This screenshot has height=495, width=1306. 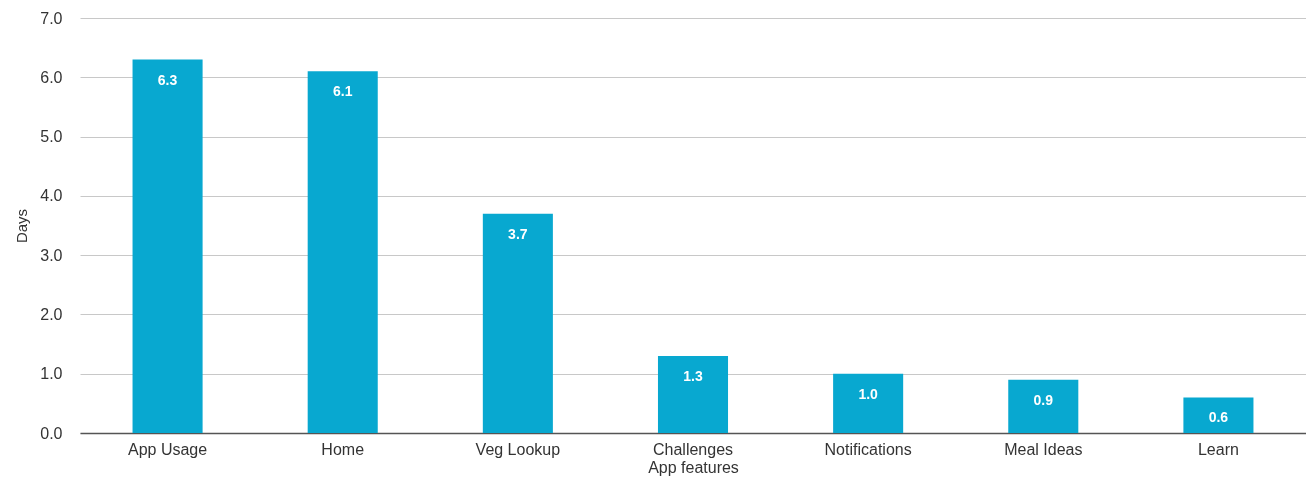 I want to click on data-label: 1.3, so click(x=693, y=375).